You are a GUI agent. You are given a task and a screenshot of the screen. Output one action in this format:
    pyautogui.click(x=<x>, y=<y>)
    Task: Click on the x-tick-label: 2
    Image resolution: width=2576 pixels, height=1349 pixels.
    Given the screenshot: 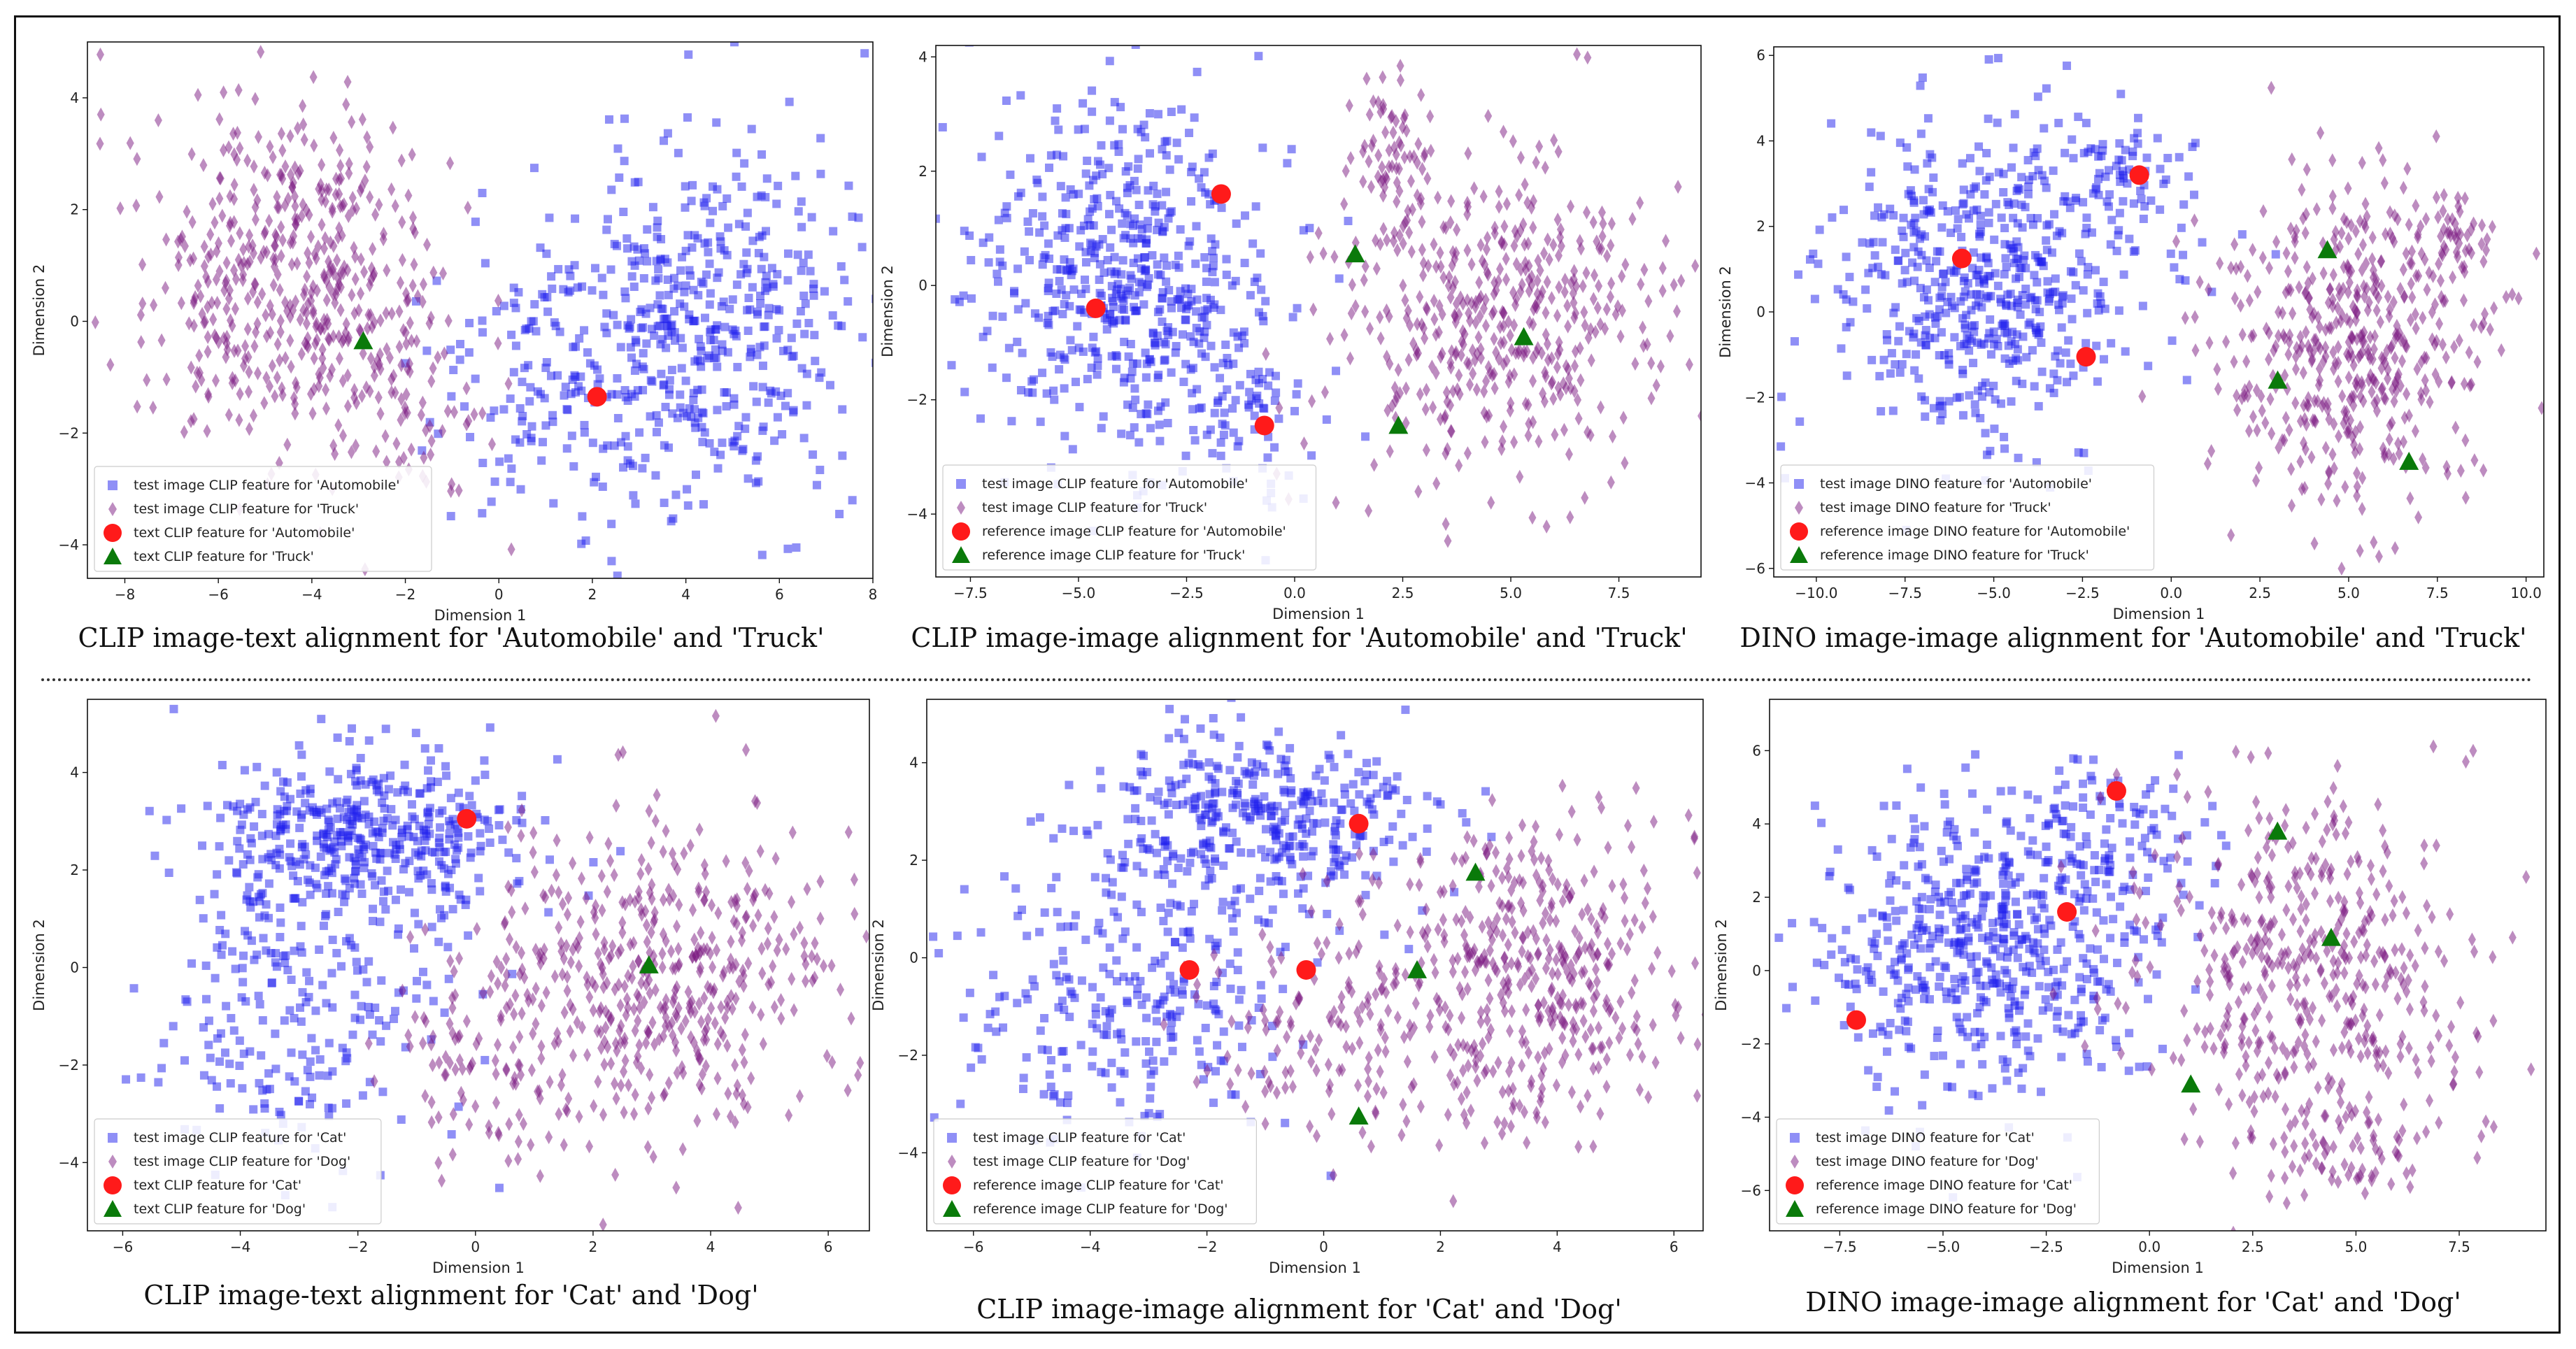 What is the action you would take?
    pyautogui.click(x=592, y=594)
    